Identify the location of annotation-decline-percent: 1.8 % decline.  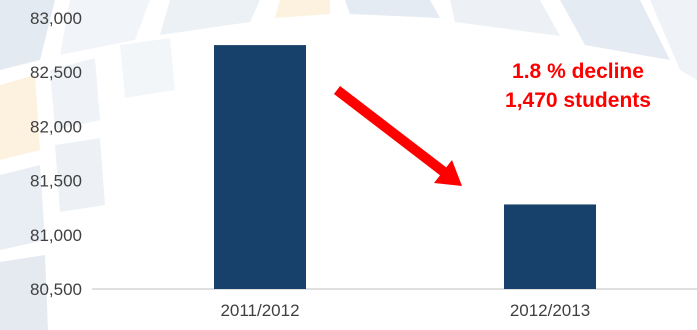
(578, 71).